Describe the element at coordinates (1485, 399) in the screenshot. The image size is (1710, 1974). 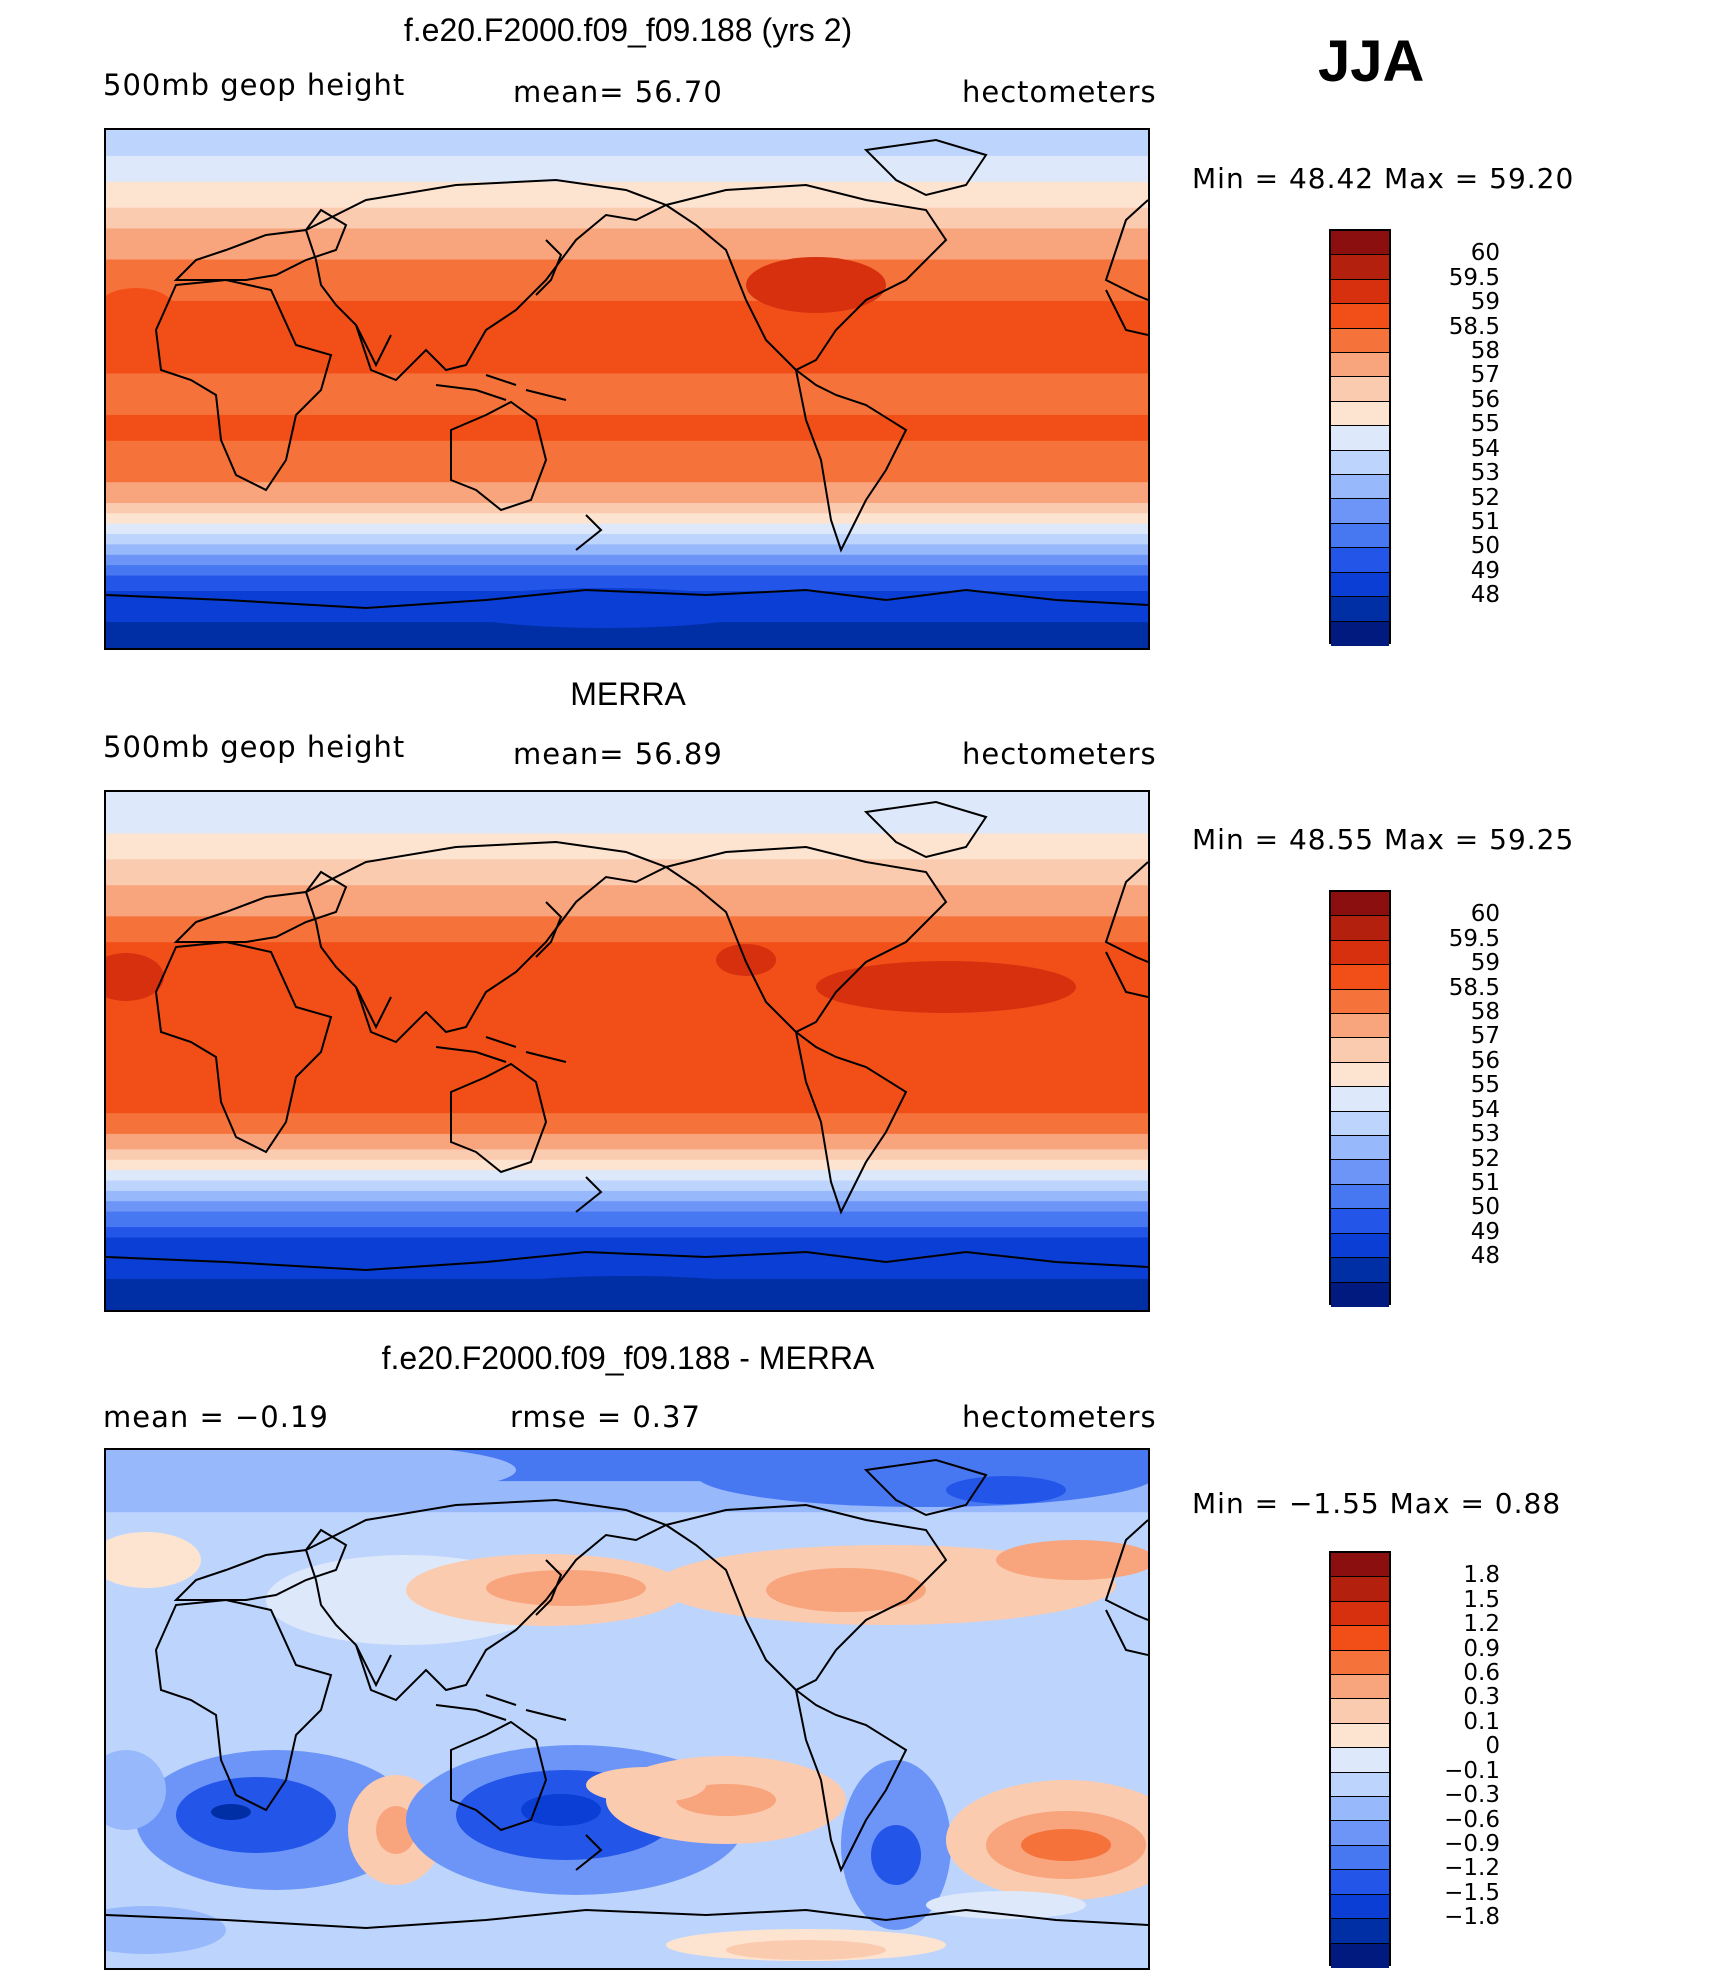
I see `colorbar-tick-label: 56` at that location.